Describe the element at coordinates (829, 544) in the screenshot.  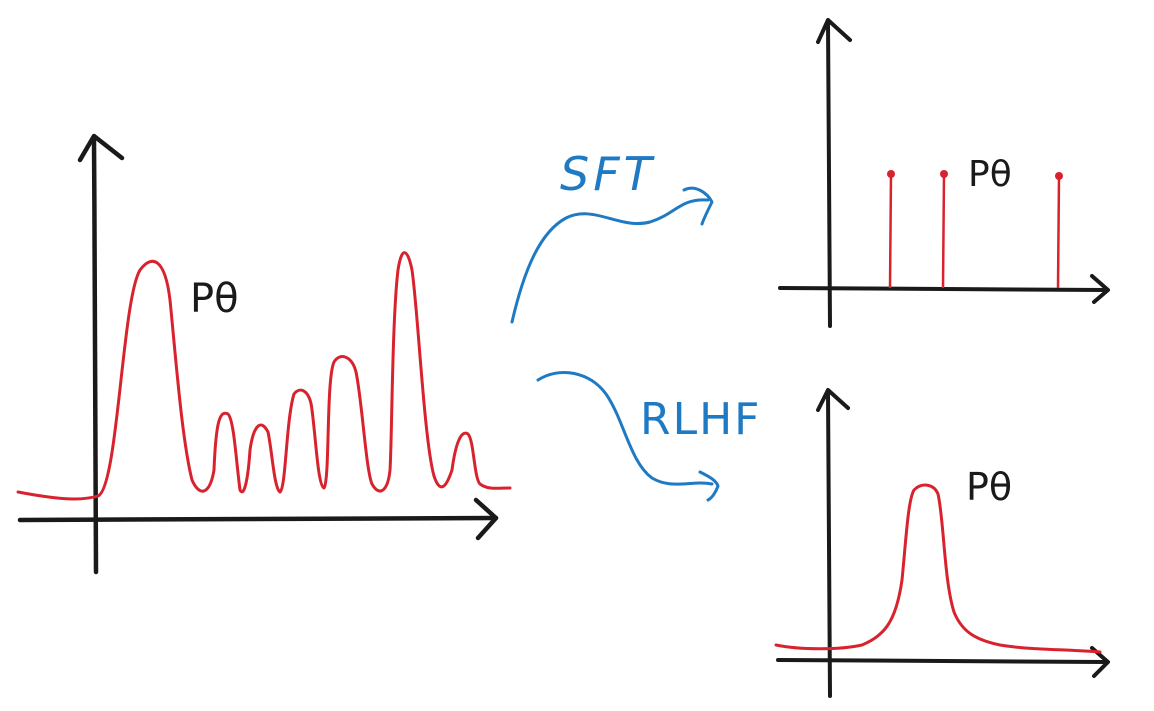
I see `rlhf-y-axis` at that location.